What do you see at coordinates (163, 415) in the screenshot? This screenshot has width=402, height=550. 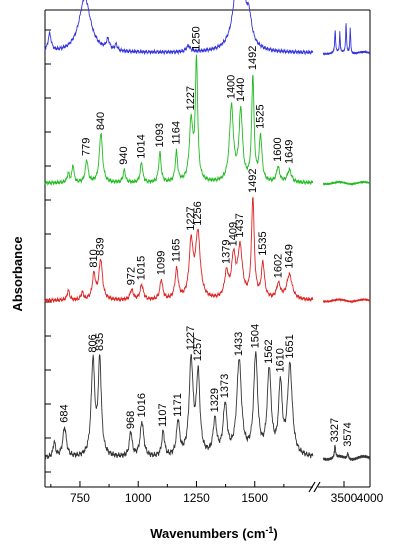 I see `peak-label: 1107` at bounding box center [163, 415].